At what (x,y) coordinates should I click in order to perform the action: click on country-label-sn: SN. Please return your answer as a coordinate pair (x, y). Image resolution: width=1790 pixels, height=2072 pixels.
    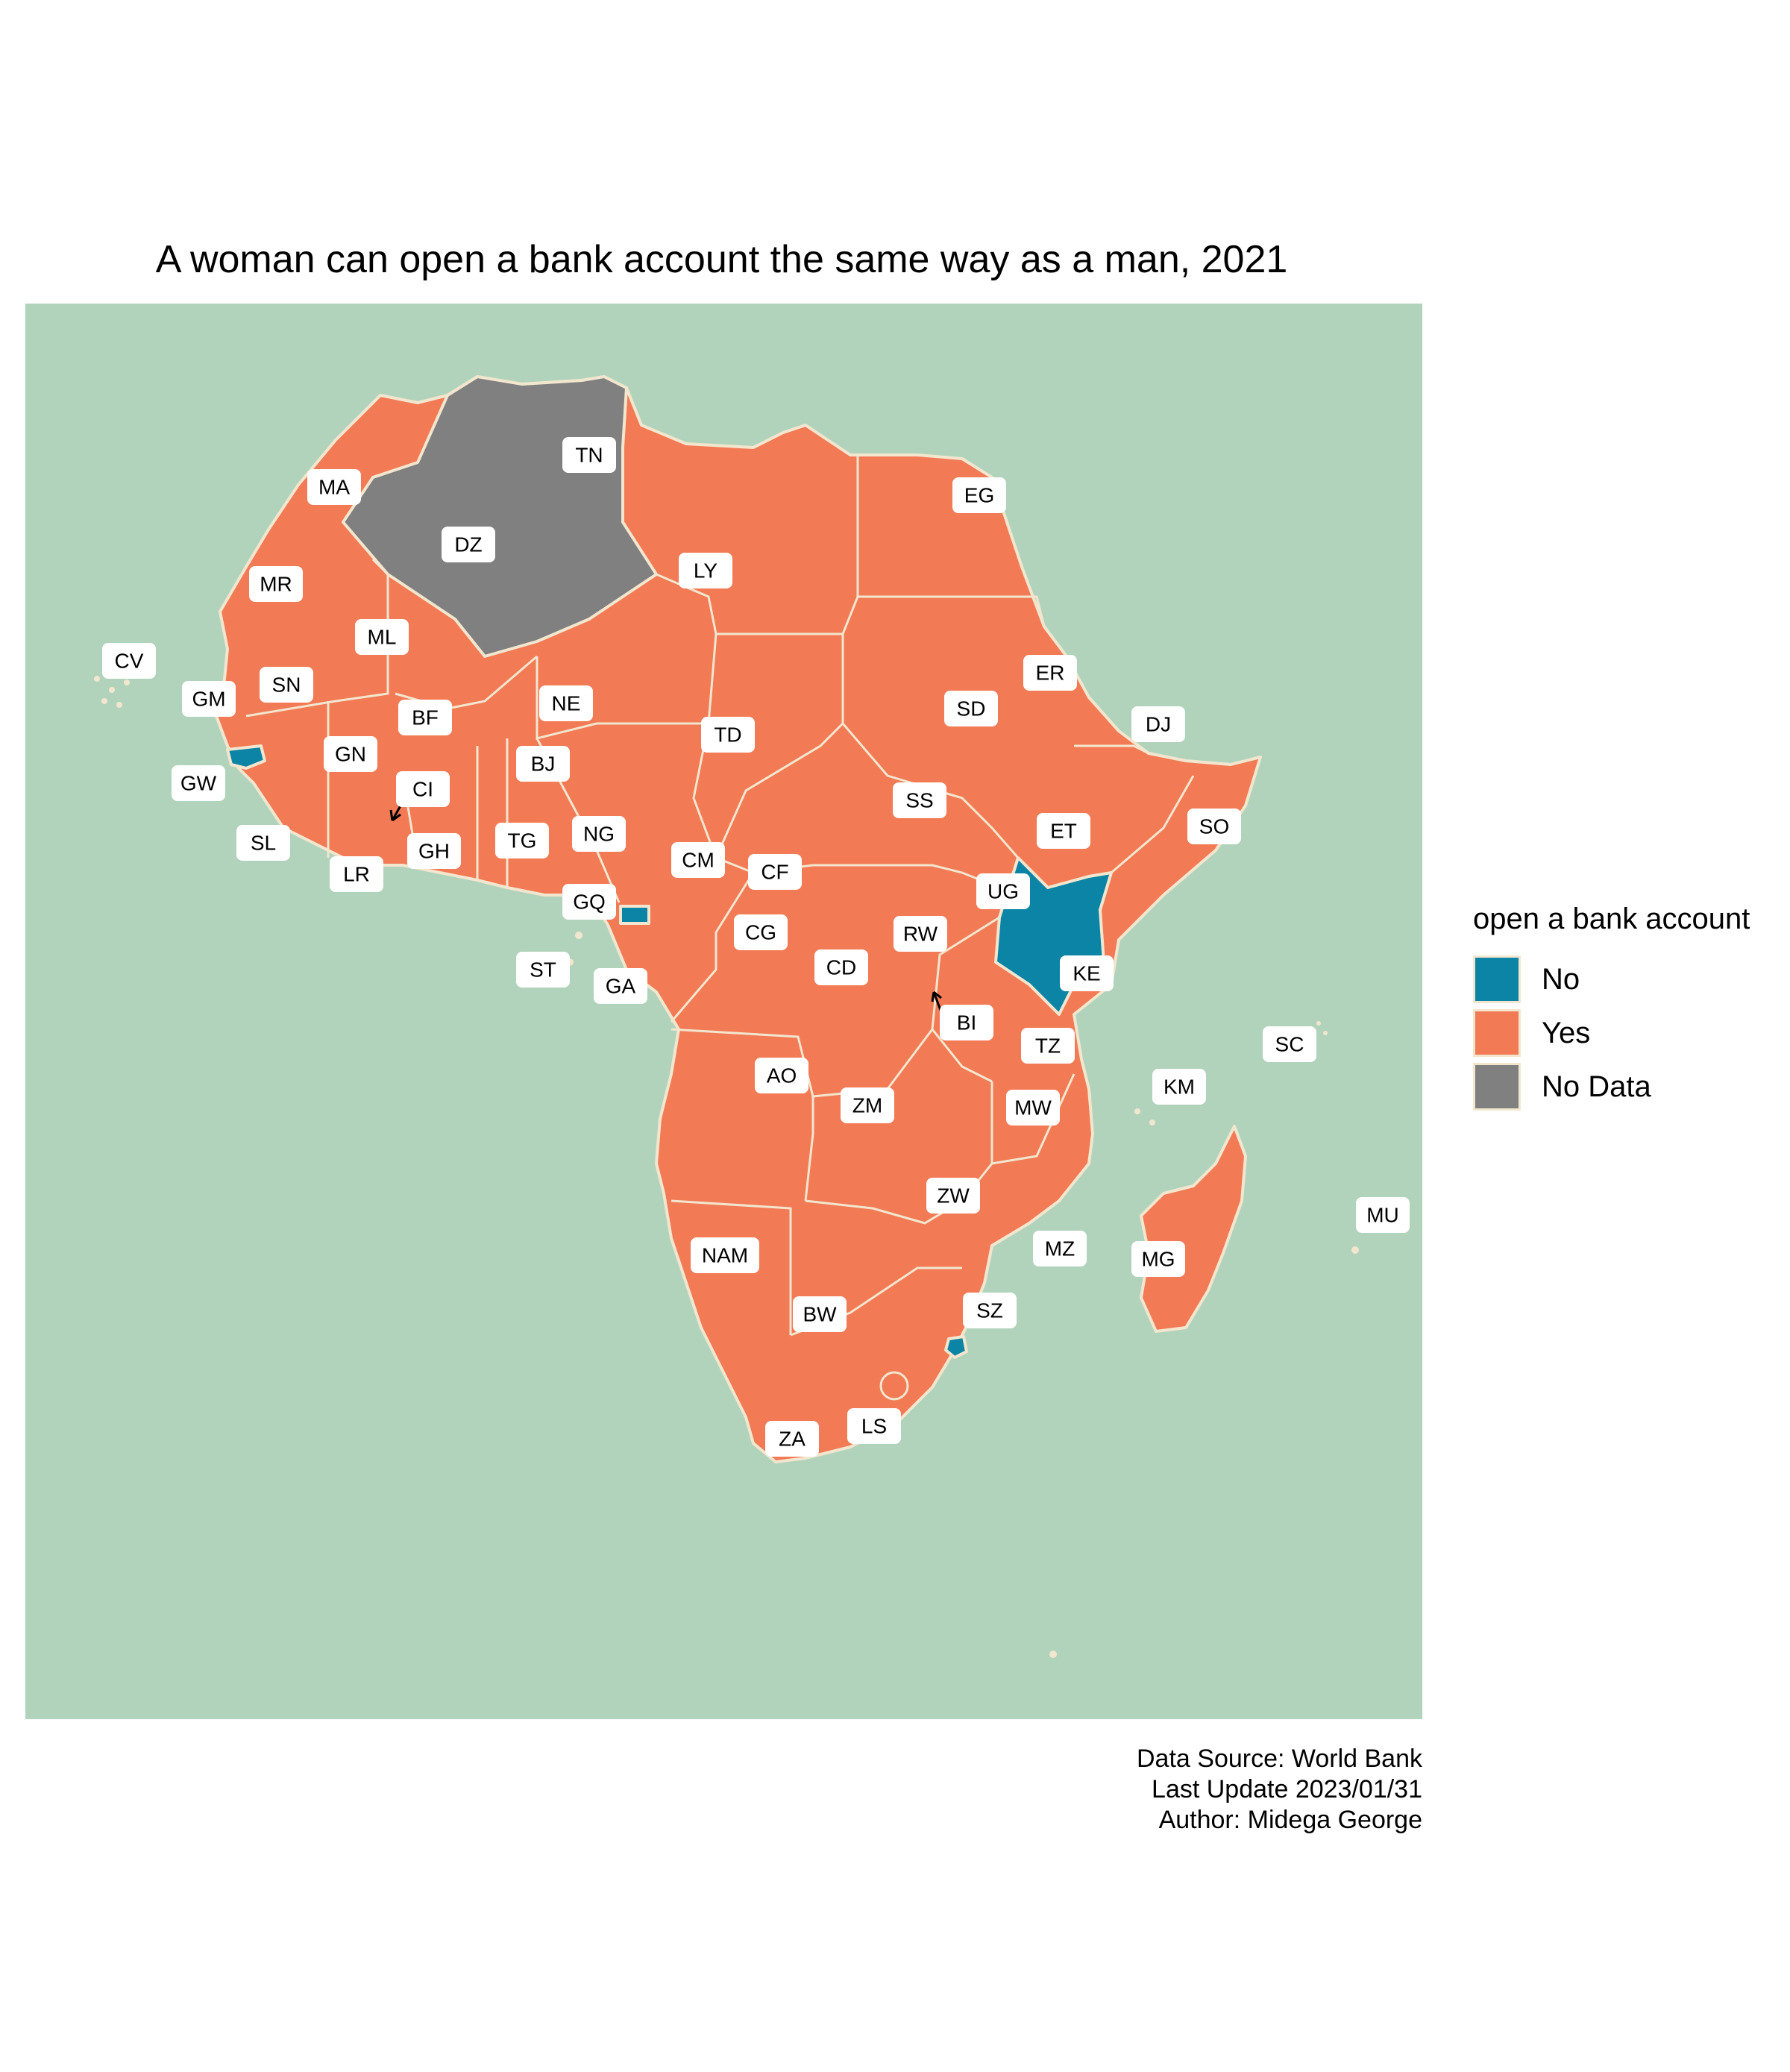
    Looking at the image, I should click on (286, 685).